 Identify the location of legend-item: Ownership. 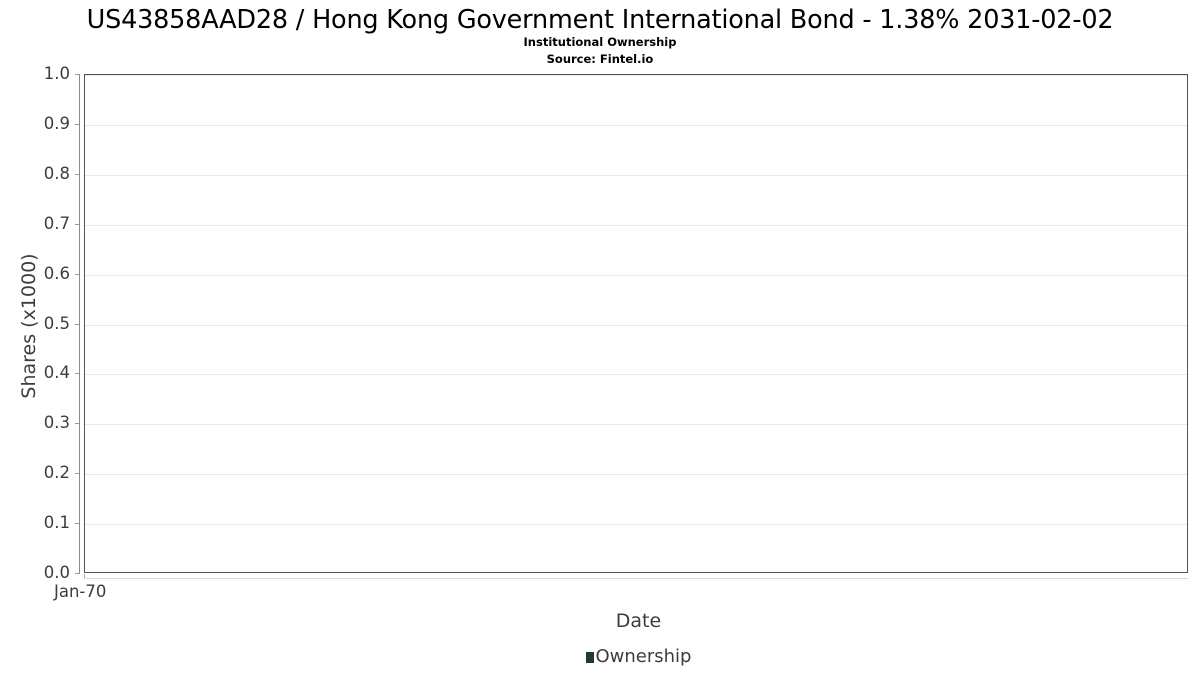
(638, 656).